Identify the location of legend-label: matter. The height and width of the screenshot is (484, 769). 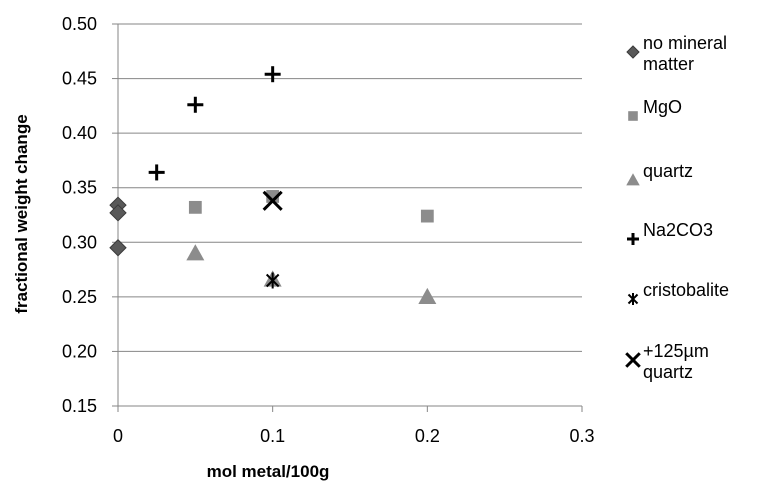
(668, 64).